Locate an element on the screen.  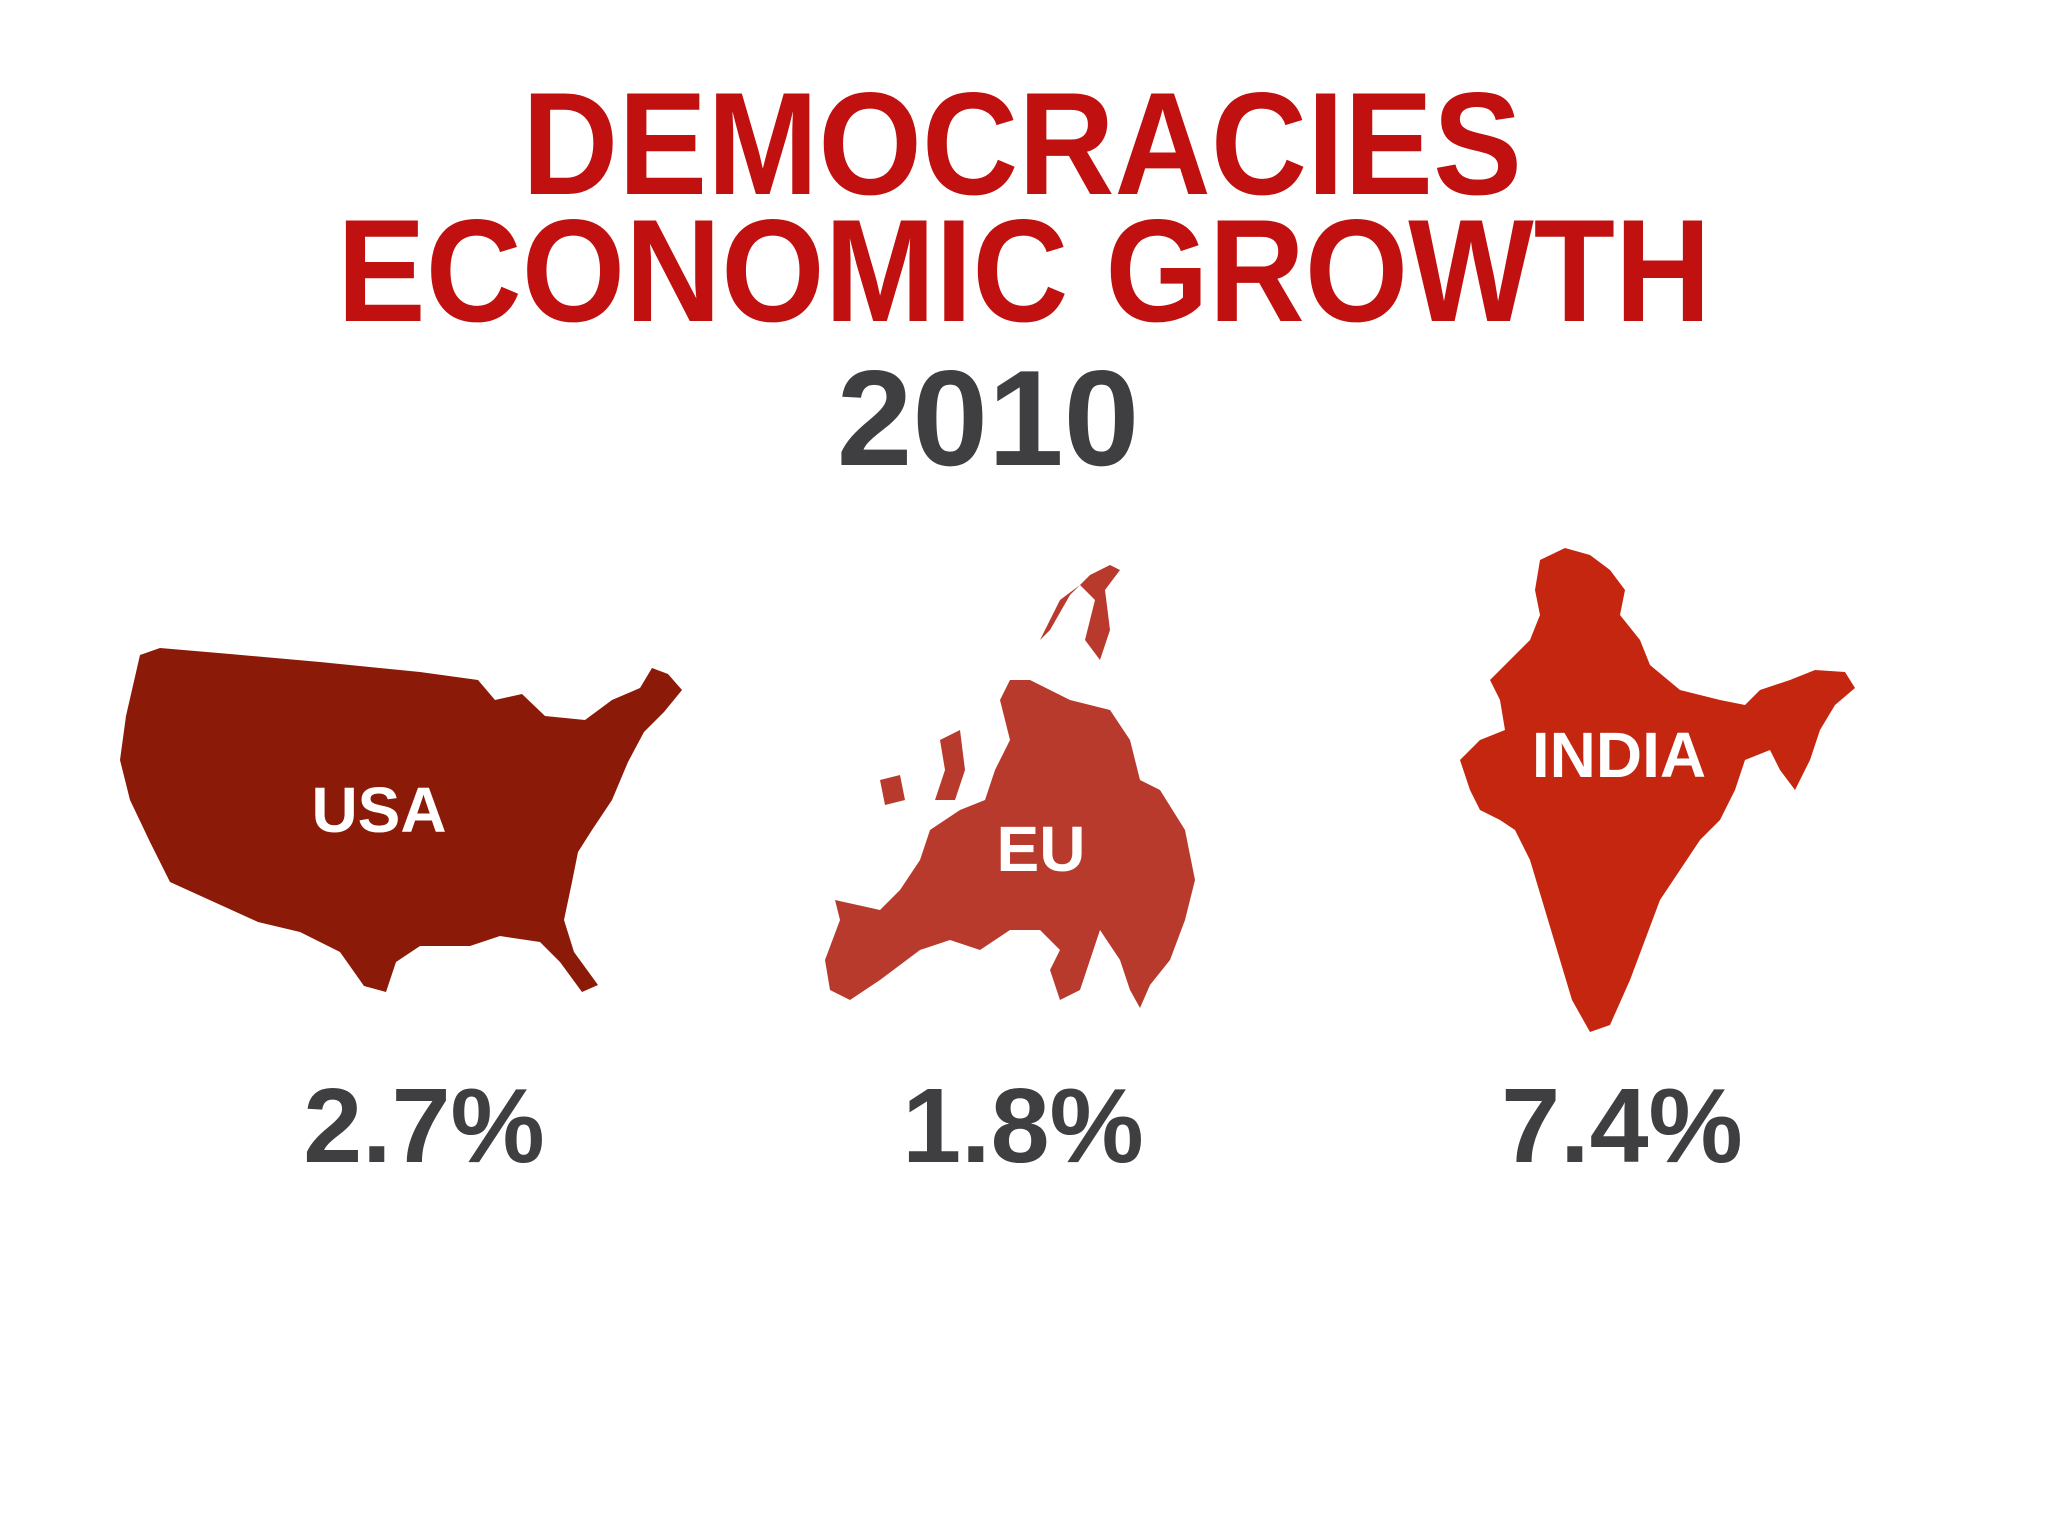
usa-map is located at coordinates (401, 820).